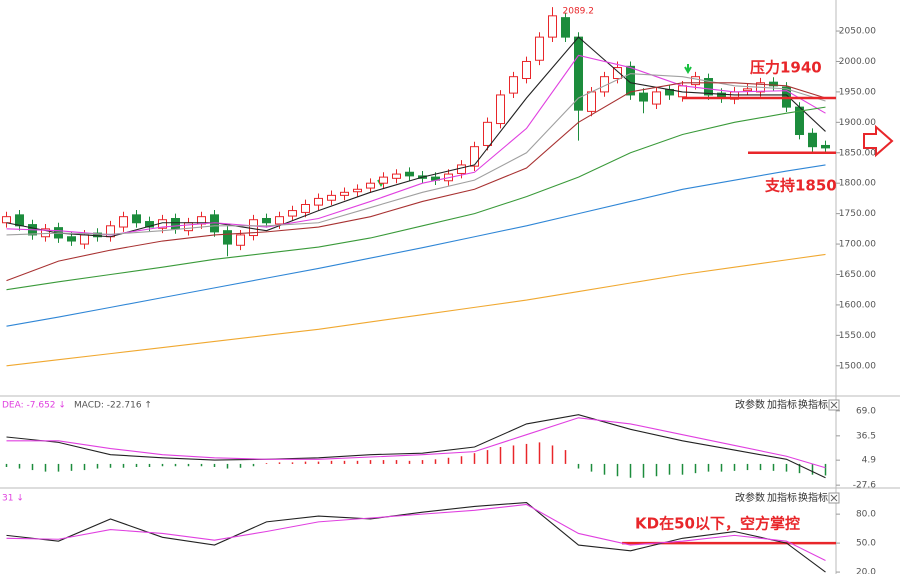  Describe the element at coordinates (688, 69) in the screenshot. I see `signal-icon` at that location.